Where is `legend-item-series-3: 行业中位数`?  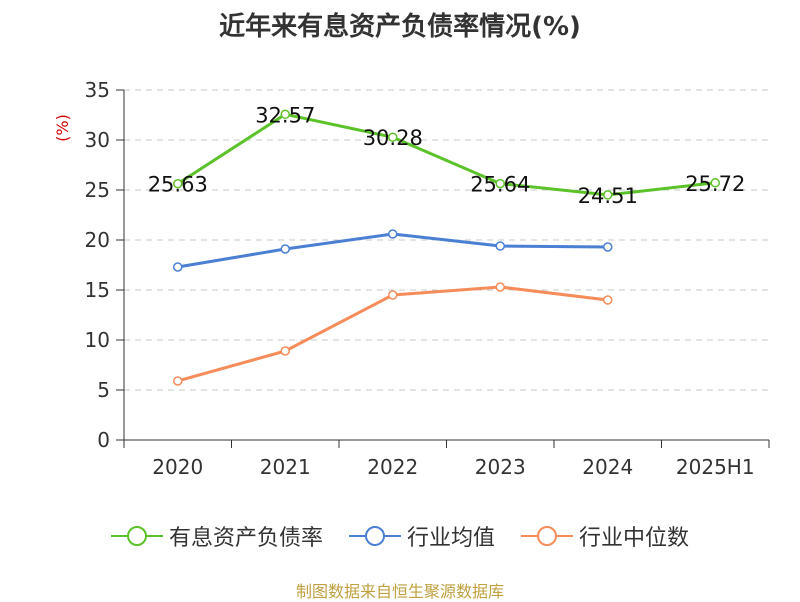 legend-item-series-3: 行业中位数 is located at coordinates (605, 536).